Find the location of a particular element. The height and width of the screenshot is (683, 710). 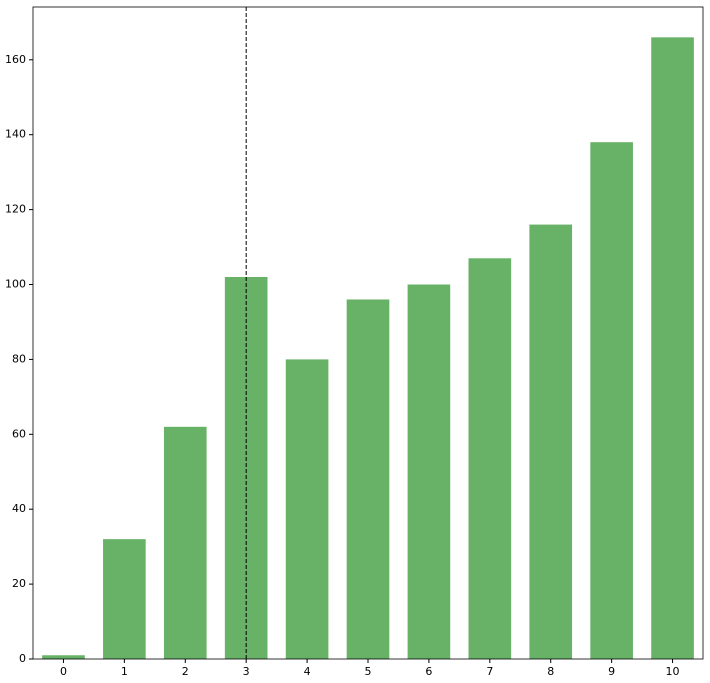

y-tick-label: 100 is located at coordinates (15, 284).